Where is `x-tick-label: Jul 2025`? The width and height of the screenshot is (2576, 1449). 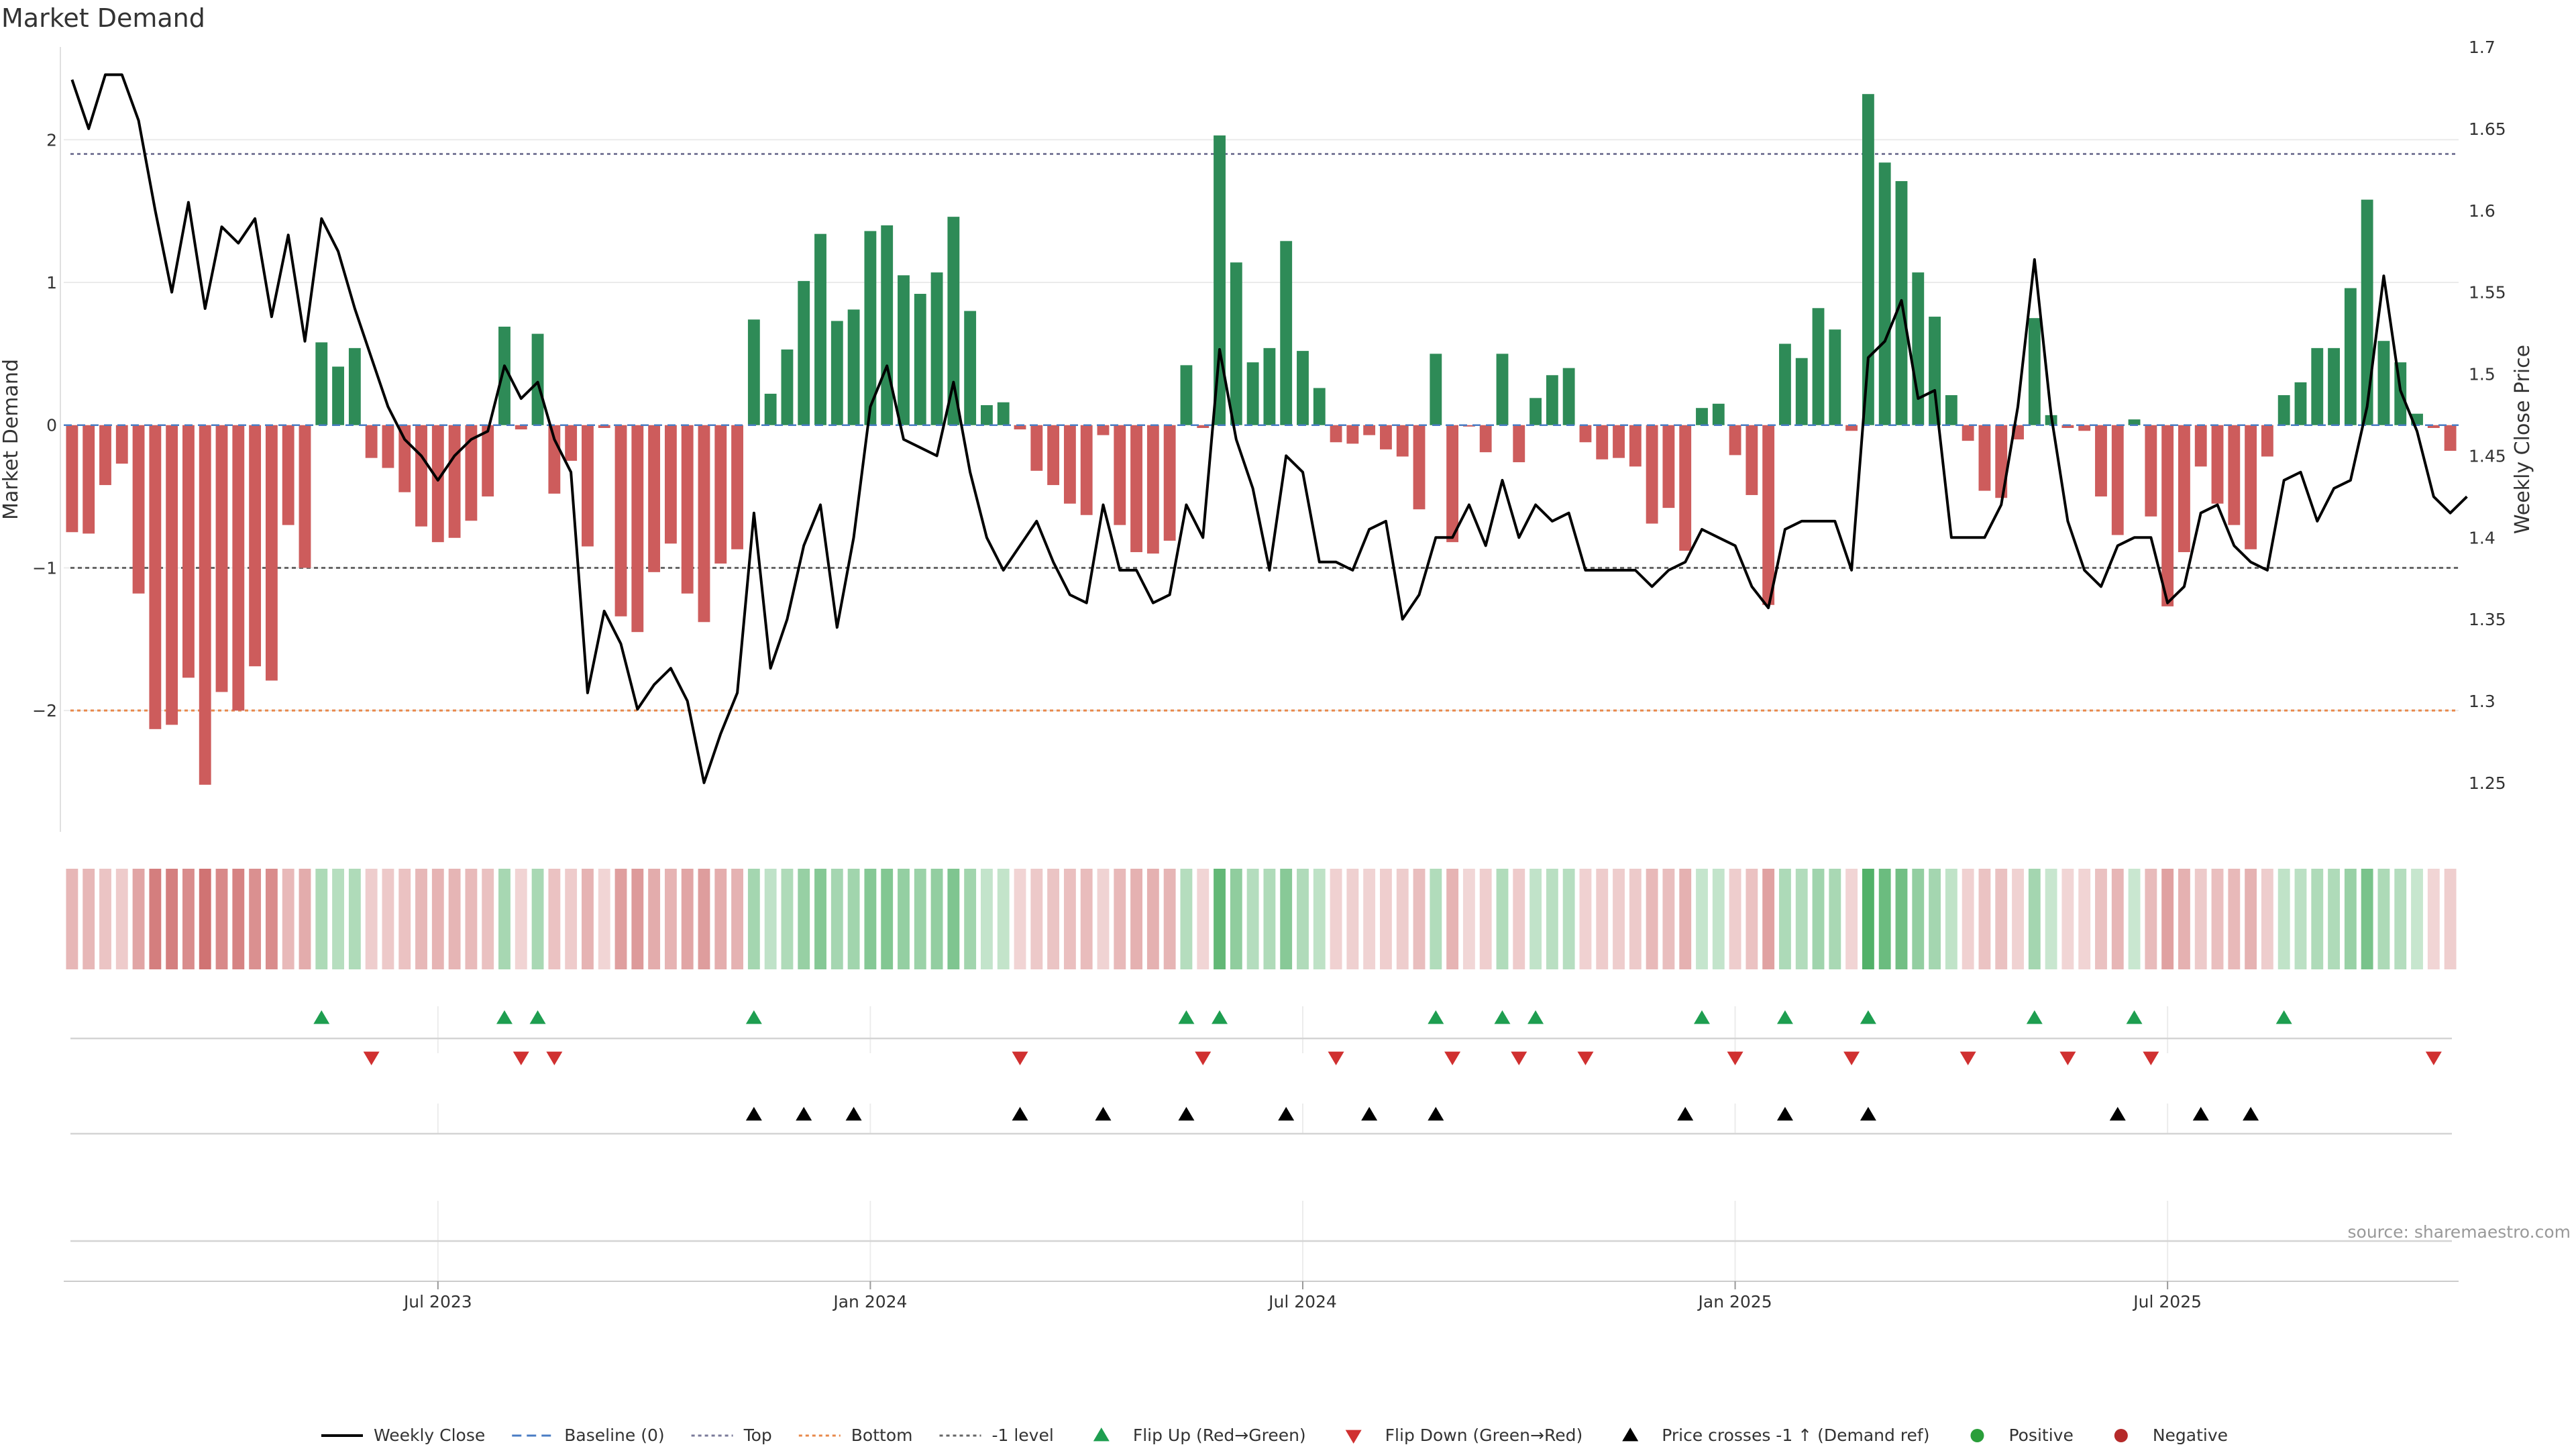
x-tick-label: Jul 2025 is located at coordinates (2167, 1301).